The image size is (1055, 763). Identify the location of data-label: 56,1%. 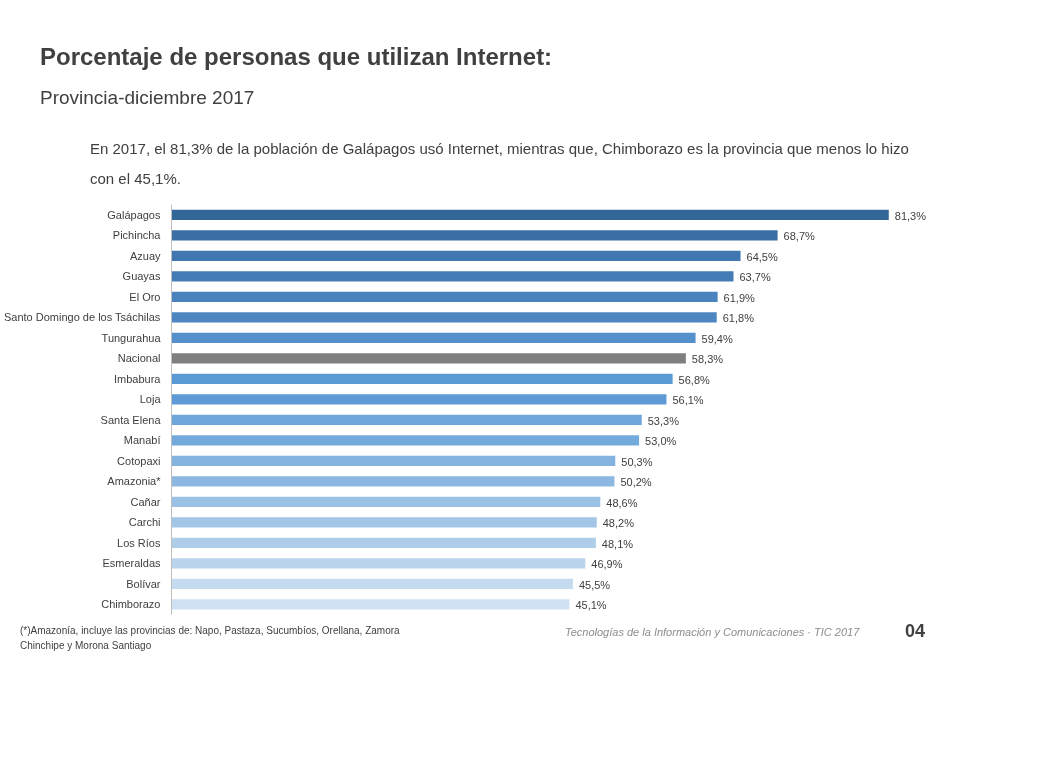
(688, 400).